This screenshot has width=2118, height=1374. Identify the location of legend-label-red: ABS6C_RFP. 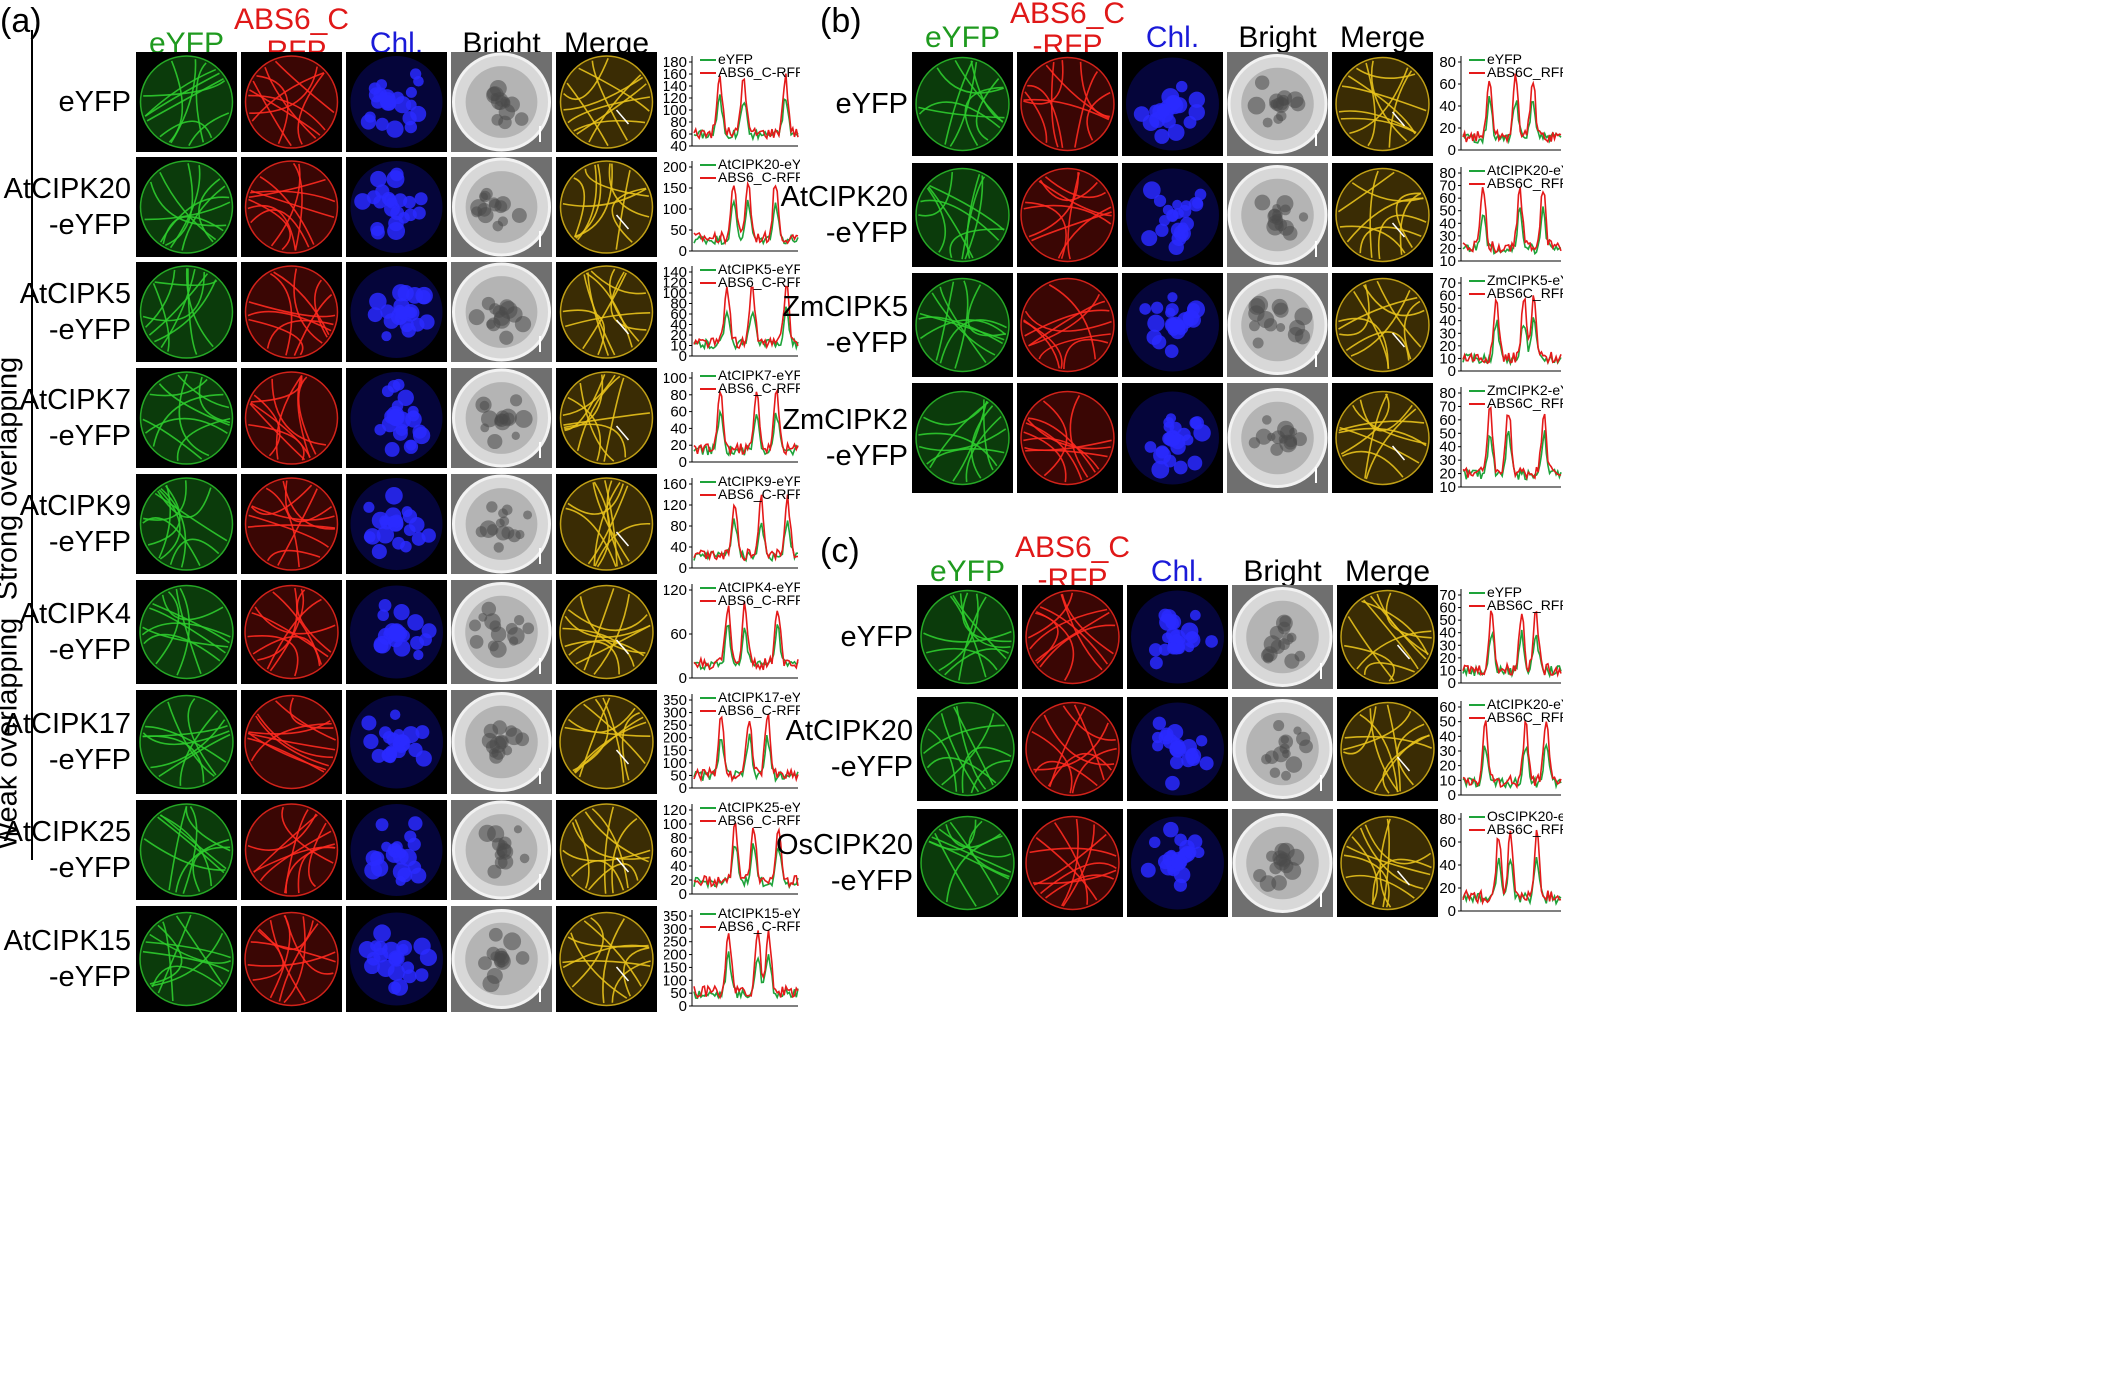
(1525, 293).